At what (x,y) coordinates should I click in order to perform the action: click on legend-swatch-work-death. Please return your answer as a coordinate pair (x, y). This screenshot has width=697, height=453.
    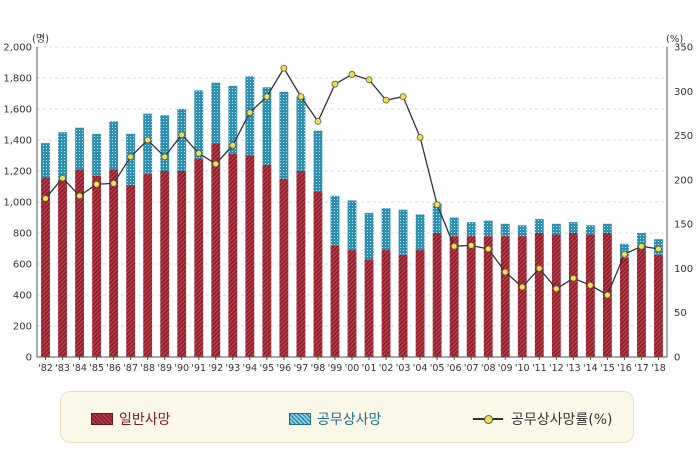
    Looking at the image, I should click on (300, 419).